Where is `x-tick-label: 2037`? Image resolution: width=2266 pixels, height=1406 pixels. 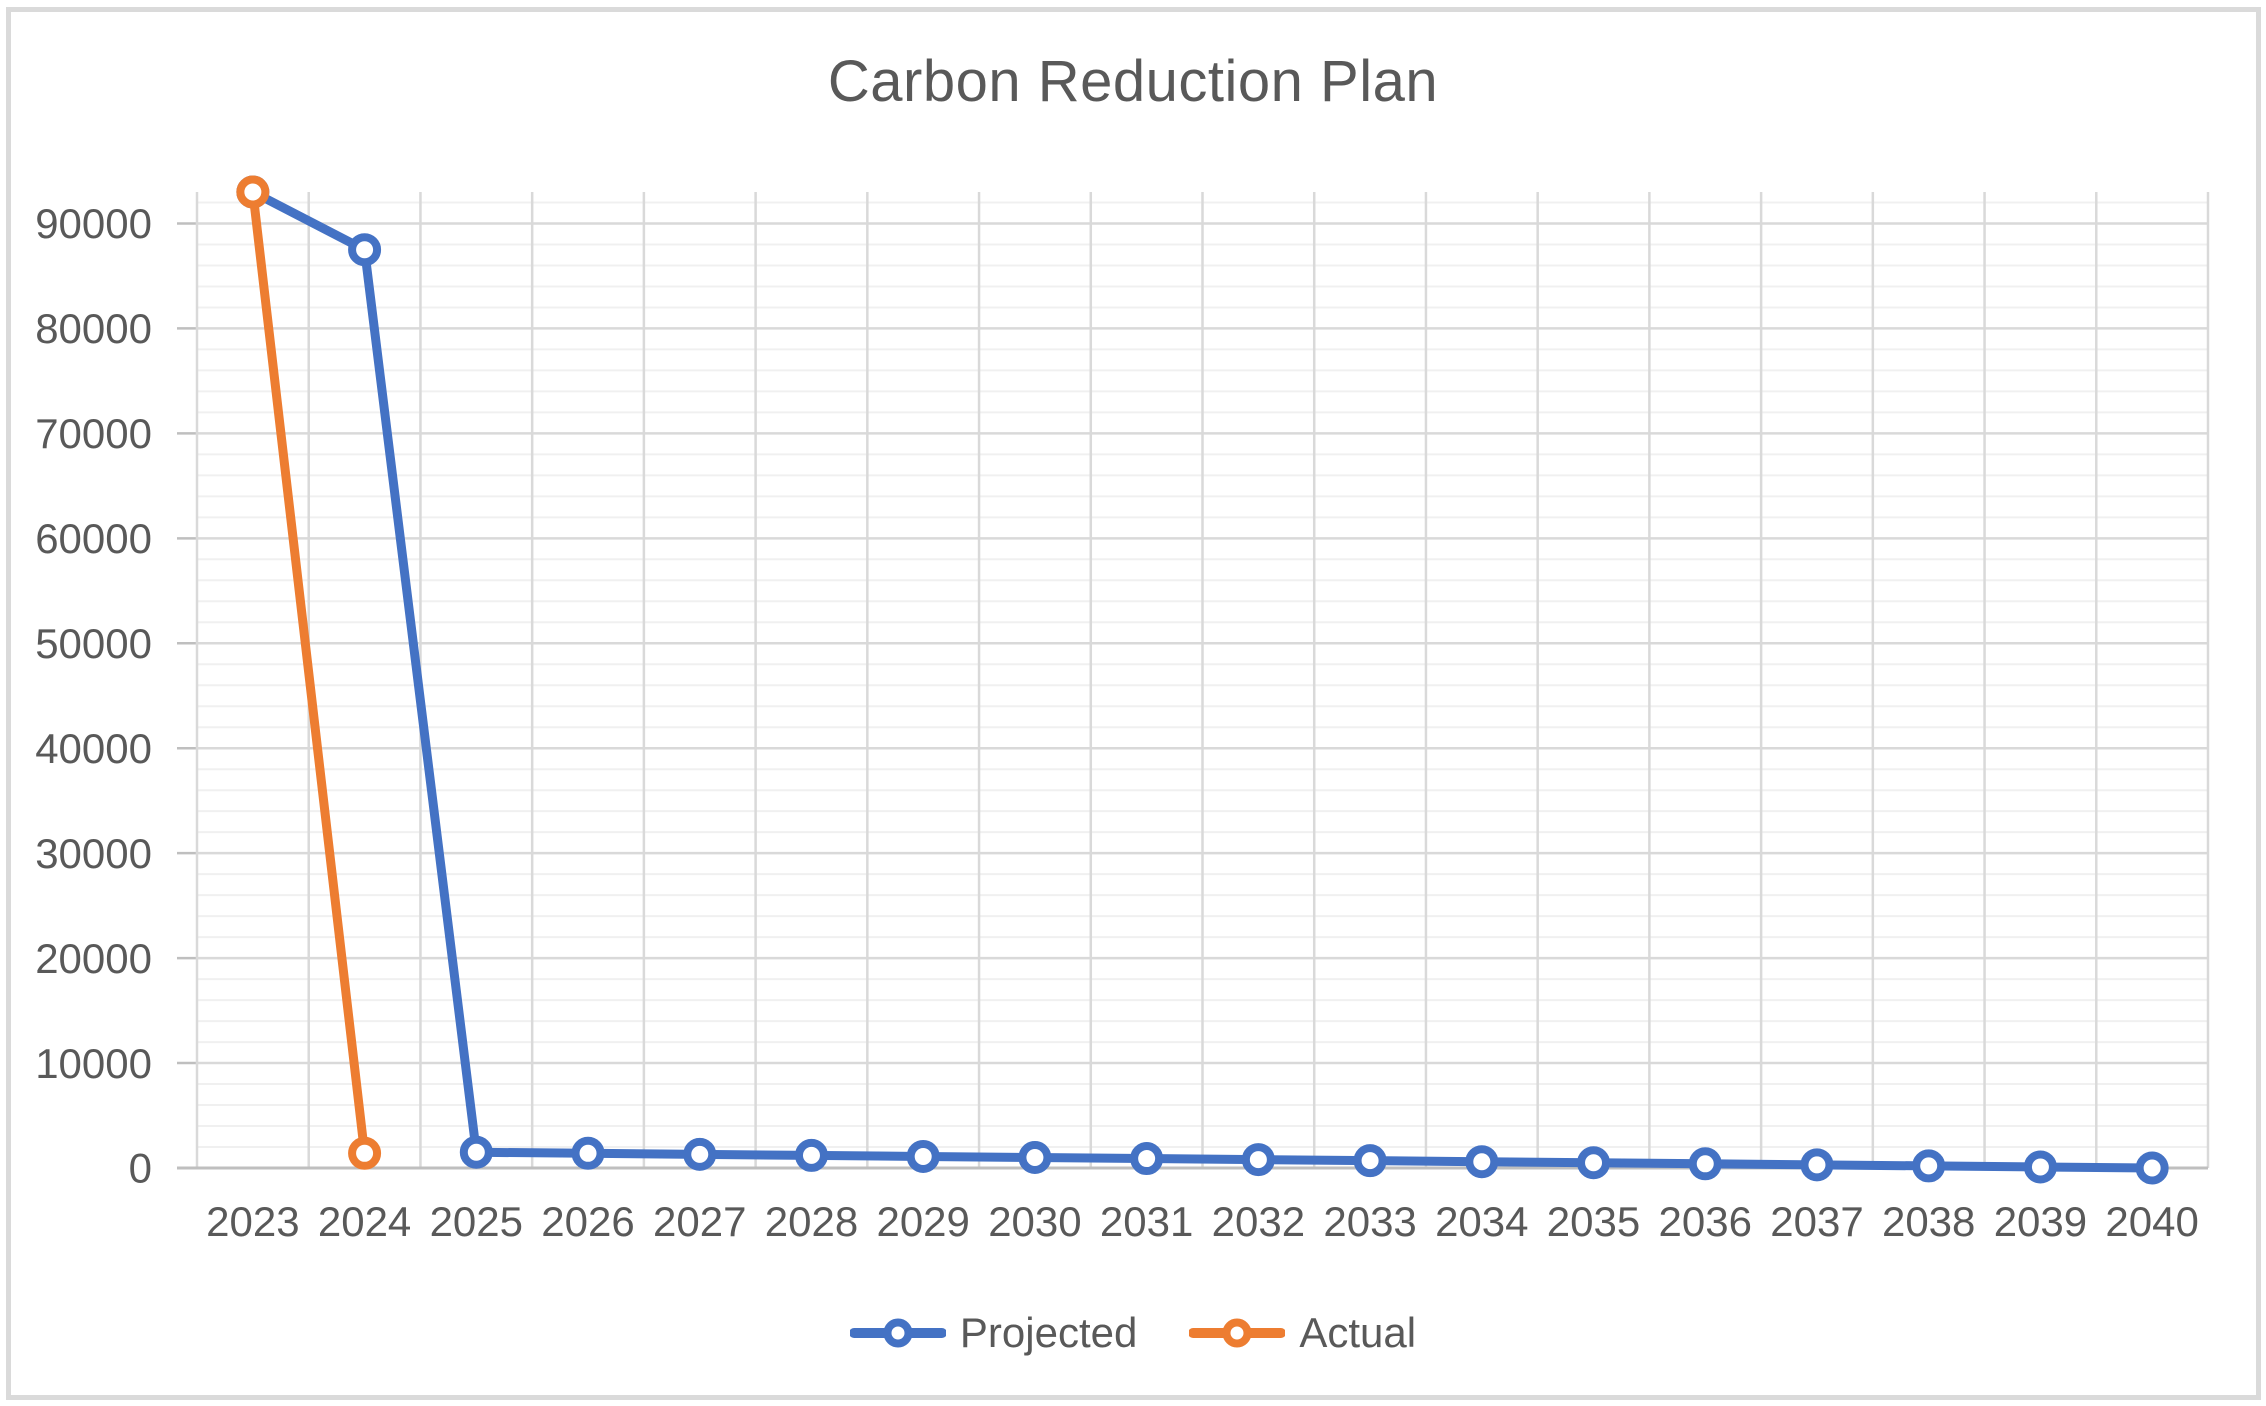
x-tick-label: 2037 is located at coordinates (1816, 1221).